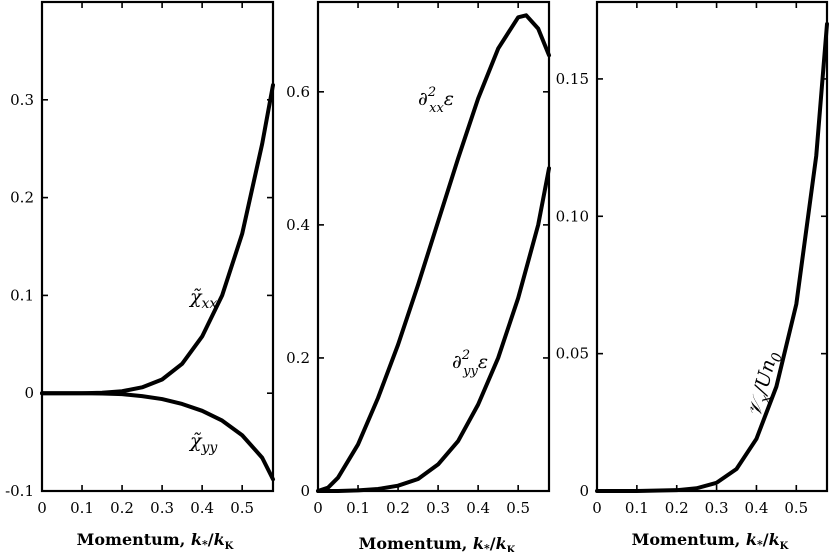  What do you see at coordinates (22, 100) in the screenshot?
I see `y-tick-label: 0.3` at bounding box center [22, 100].